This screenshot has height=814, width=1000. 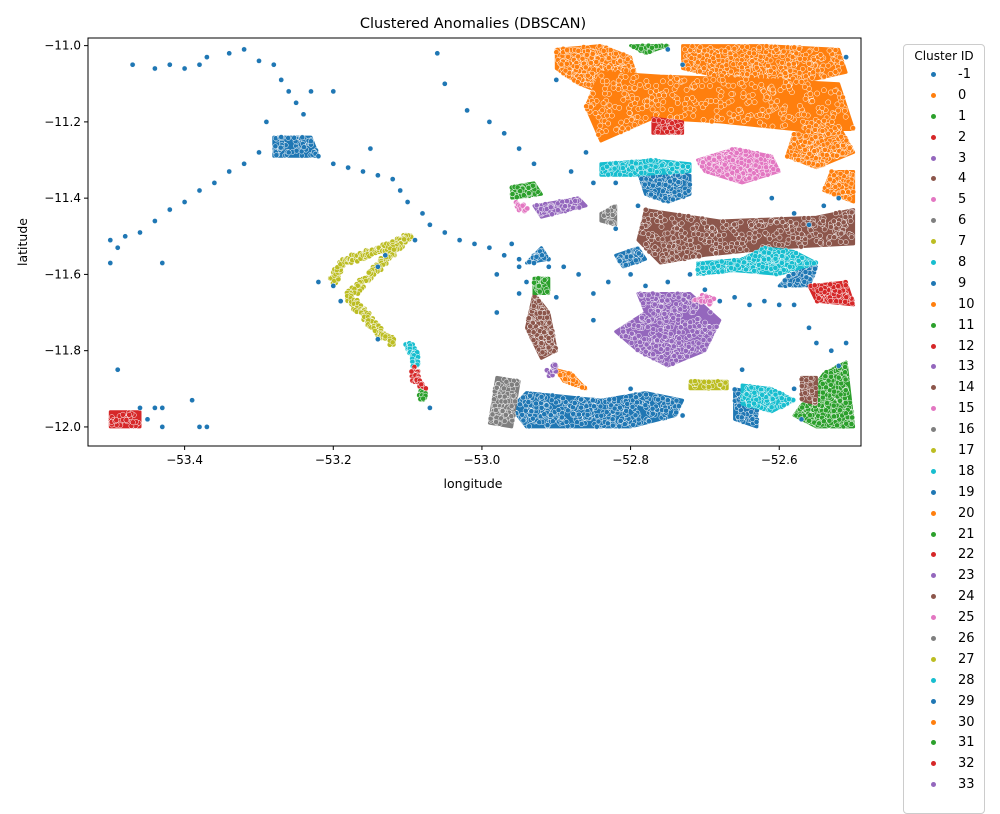 I want to click on x-axis-label: longitude, so click(x=473, y=483).